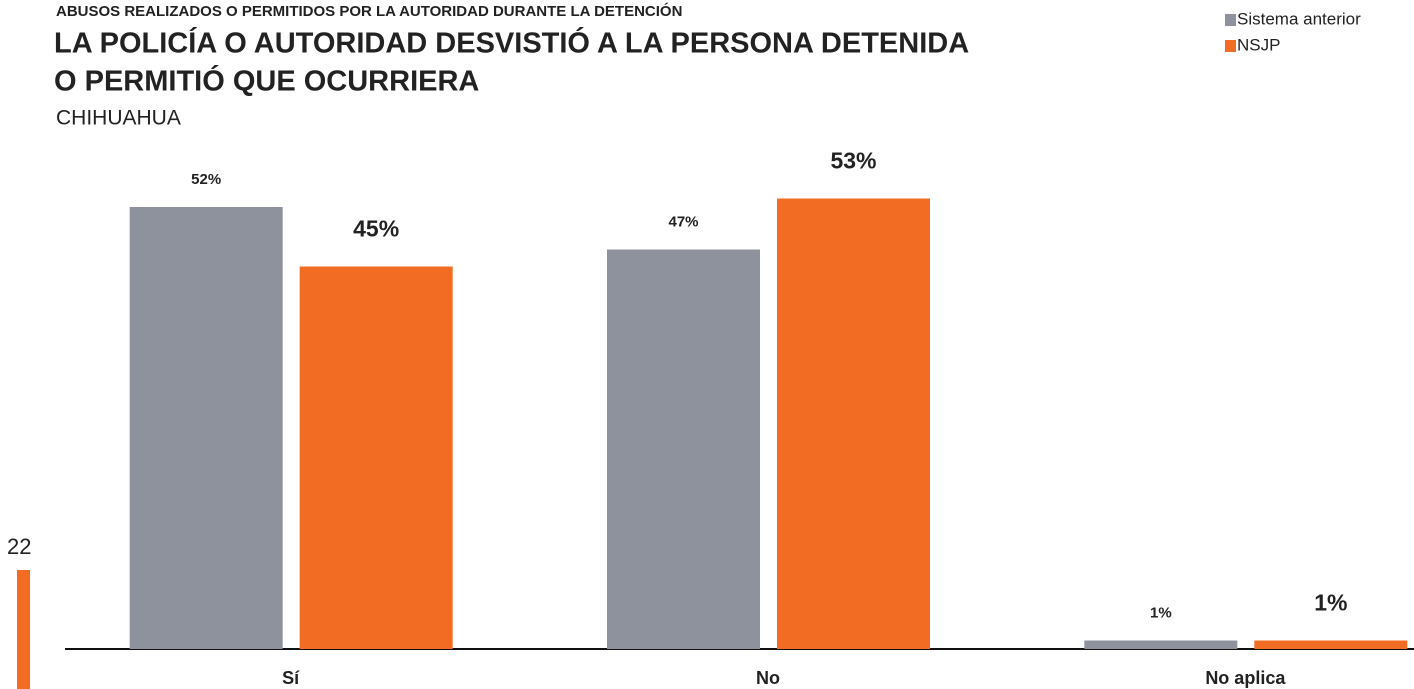 The height and width of the screenshot is (689, 1414). Describe the element at coordinates (118, 118) in the screenshot. I see `chart-subtitle: CHIHUAHUA` at that location.